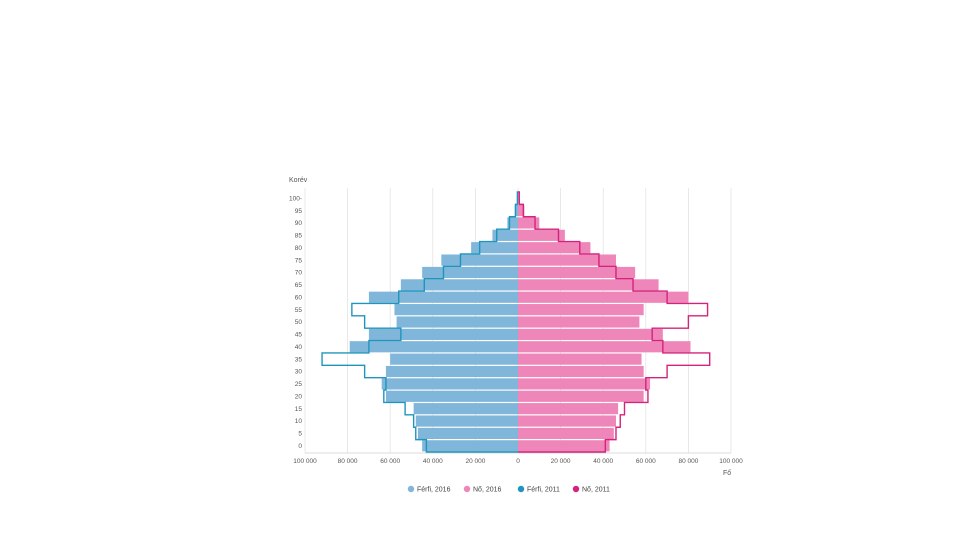 This screenshot has height=540, width=960. What do you see at coordinates (300, 434) in the screenshot?
I see `y-tick-label: 5` at bounding box center [300, 434].